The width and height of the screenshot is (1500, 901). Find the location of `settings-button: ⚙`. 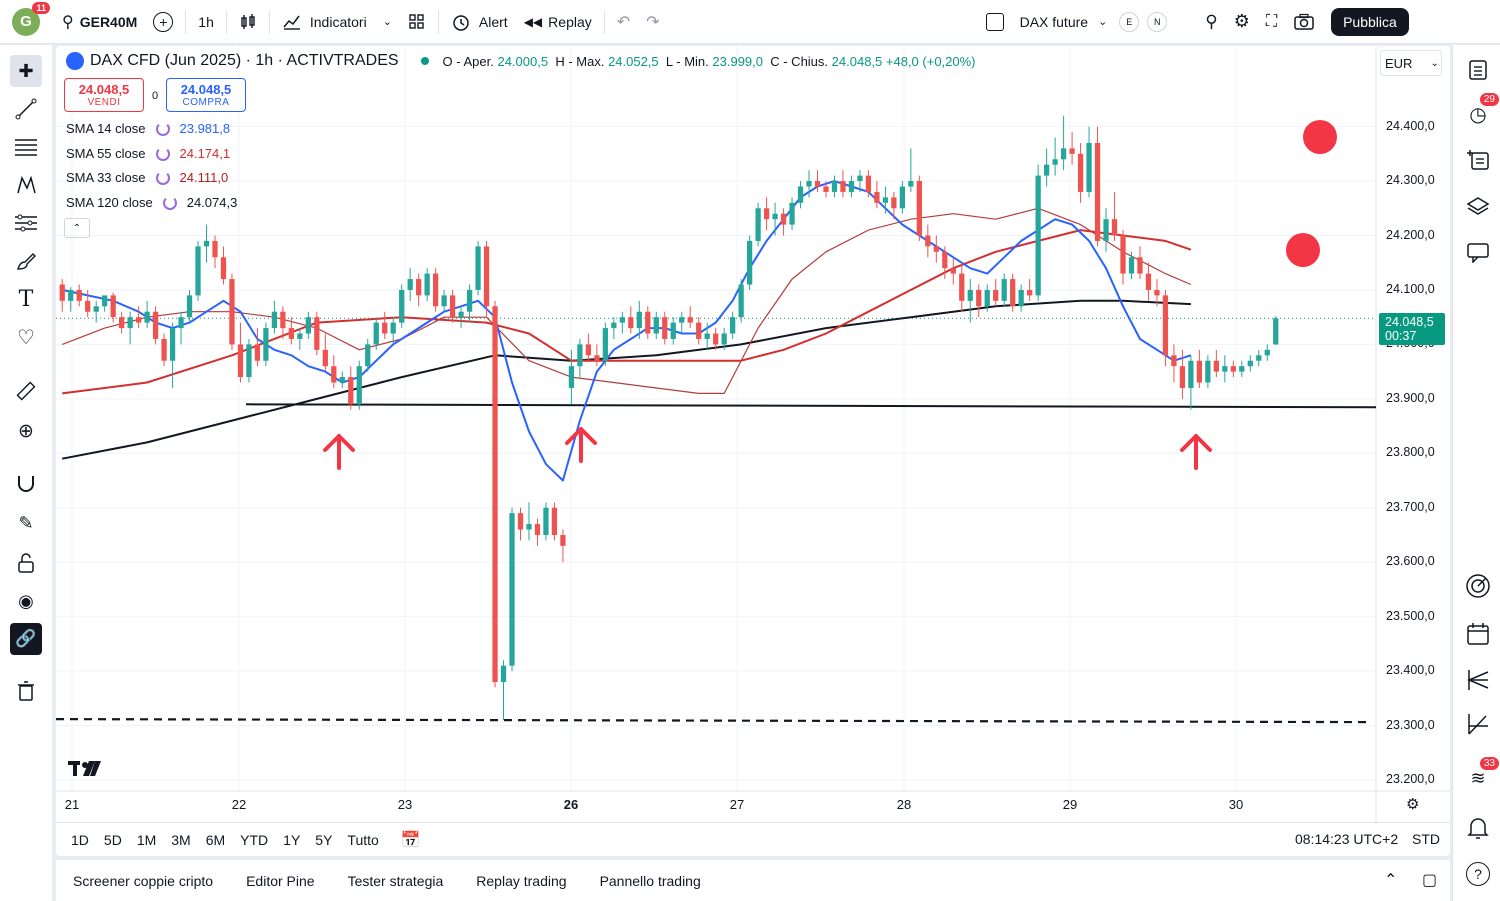

settings-button: ⚙ is located at coordinates (1242, 22).